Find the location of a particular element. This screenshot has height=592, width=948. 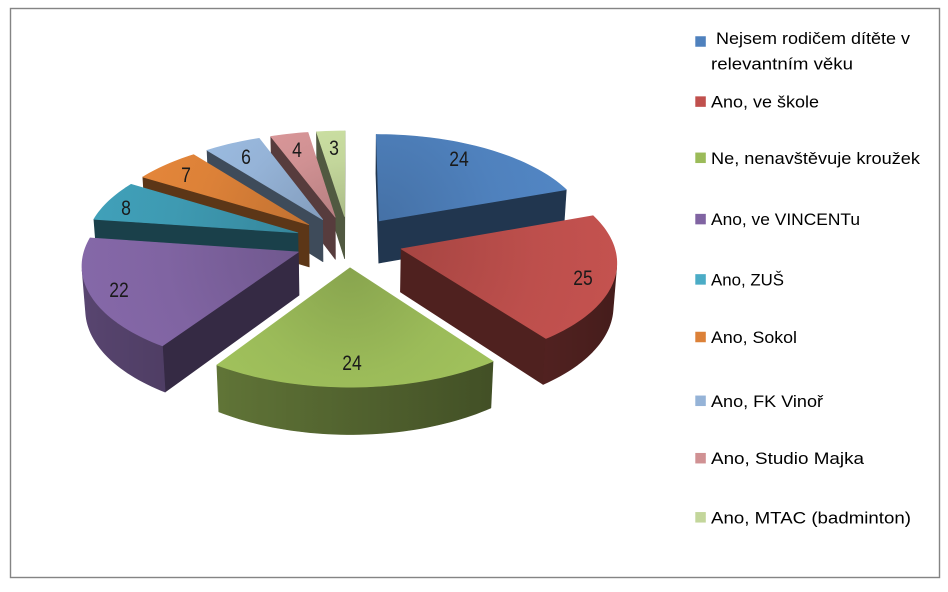

svg-text: Ano, FK Vinoř is located at coordinates (767, 402).